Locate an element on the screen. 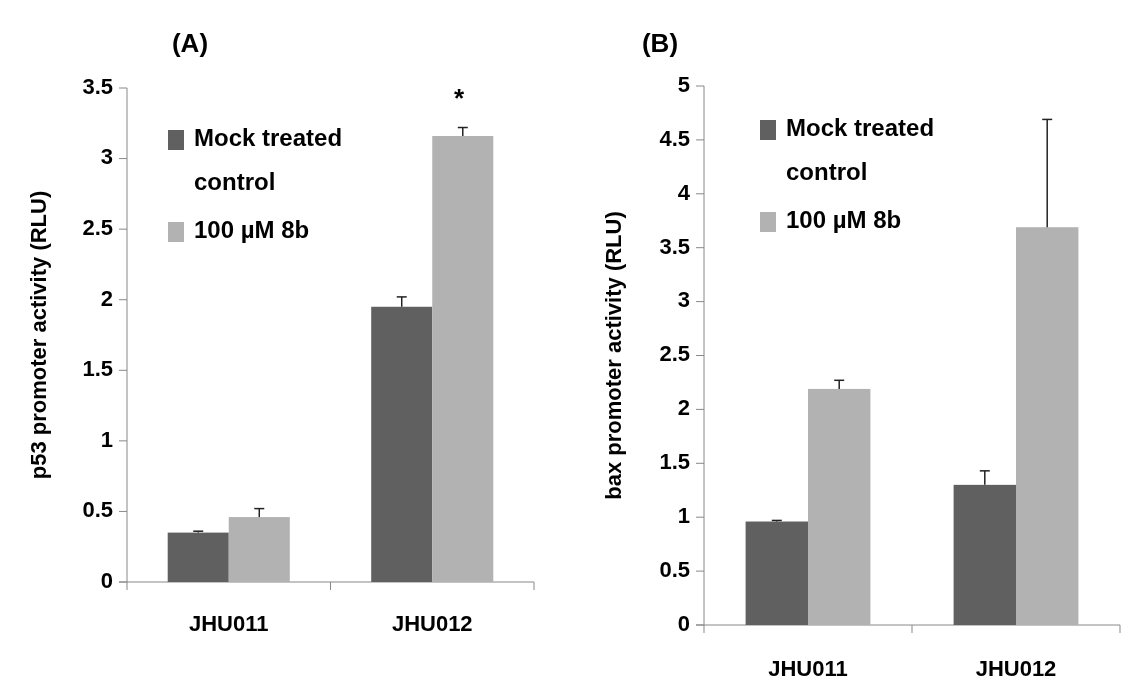 The height and width of the screenshot is (690, 1127). y-tick-label: 4 is located at coordinates (684, 192).